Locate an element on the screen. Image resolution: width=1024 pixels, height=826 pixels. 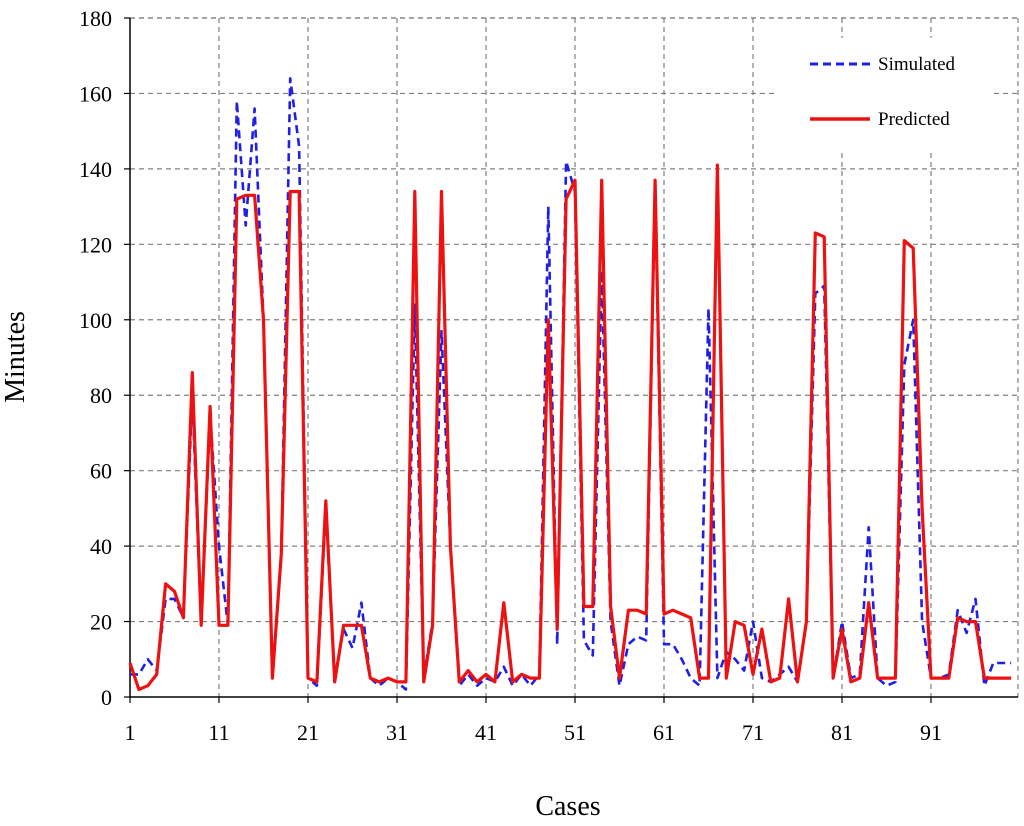
x-tick-label: 21 is located at coordinates (308, 732).